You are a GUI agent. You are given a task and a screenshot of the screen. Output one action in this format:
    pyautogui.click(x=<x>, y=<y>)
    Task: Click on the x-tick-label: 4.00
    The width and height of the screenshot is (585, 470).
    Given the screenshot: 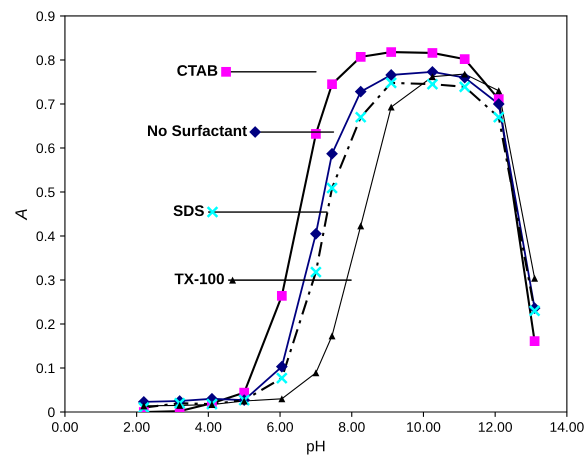 What is the action you would take?
    pyautogui.click(x=208, y=427)
    